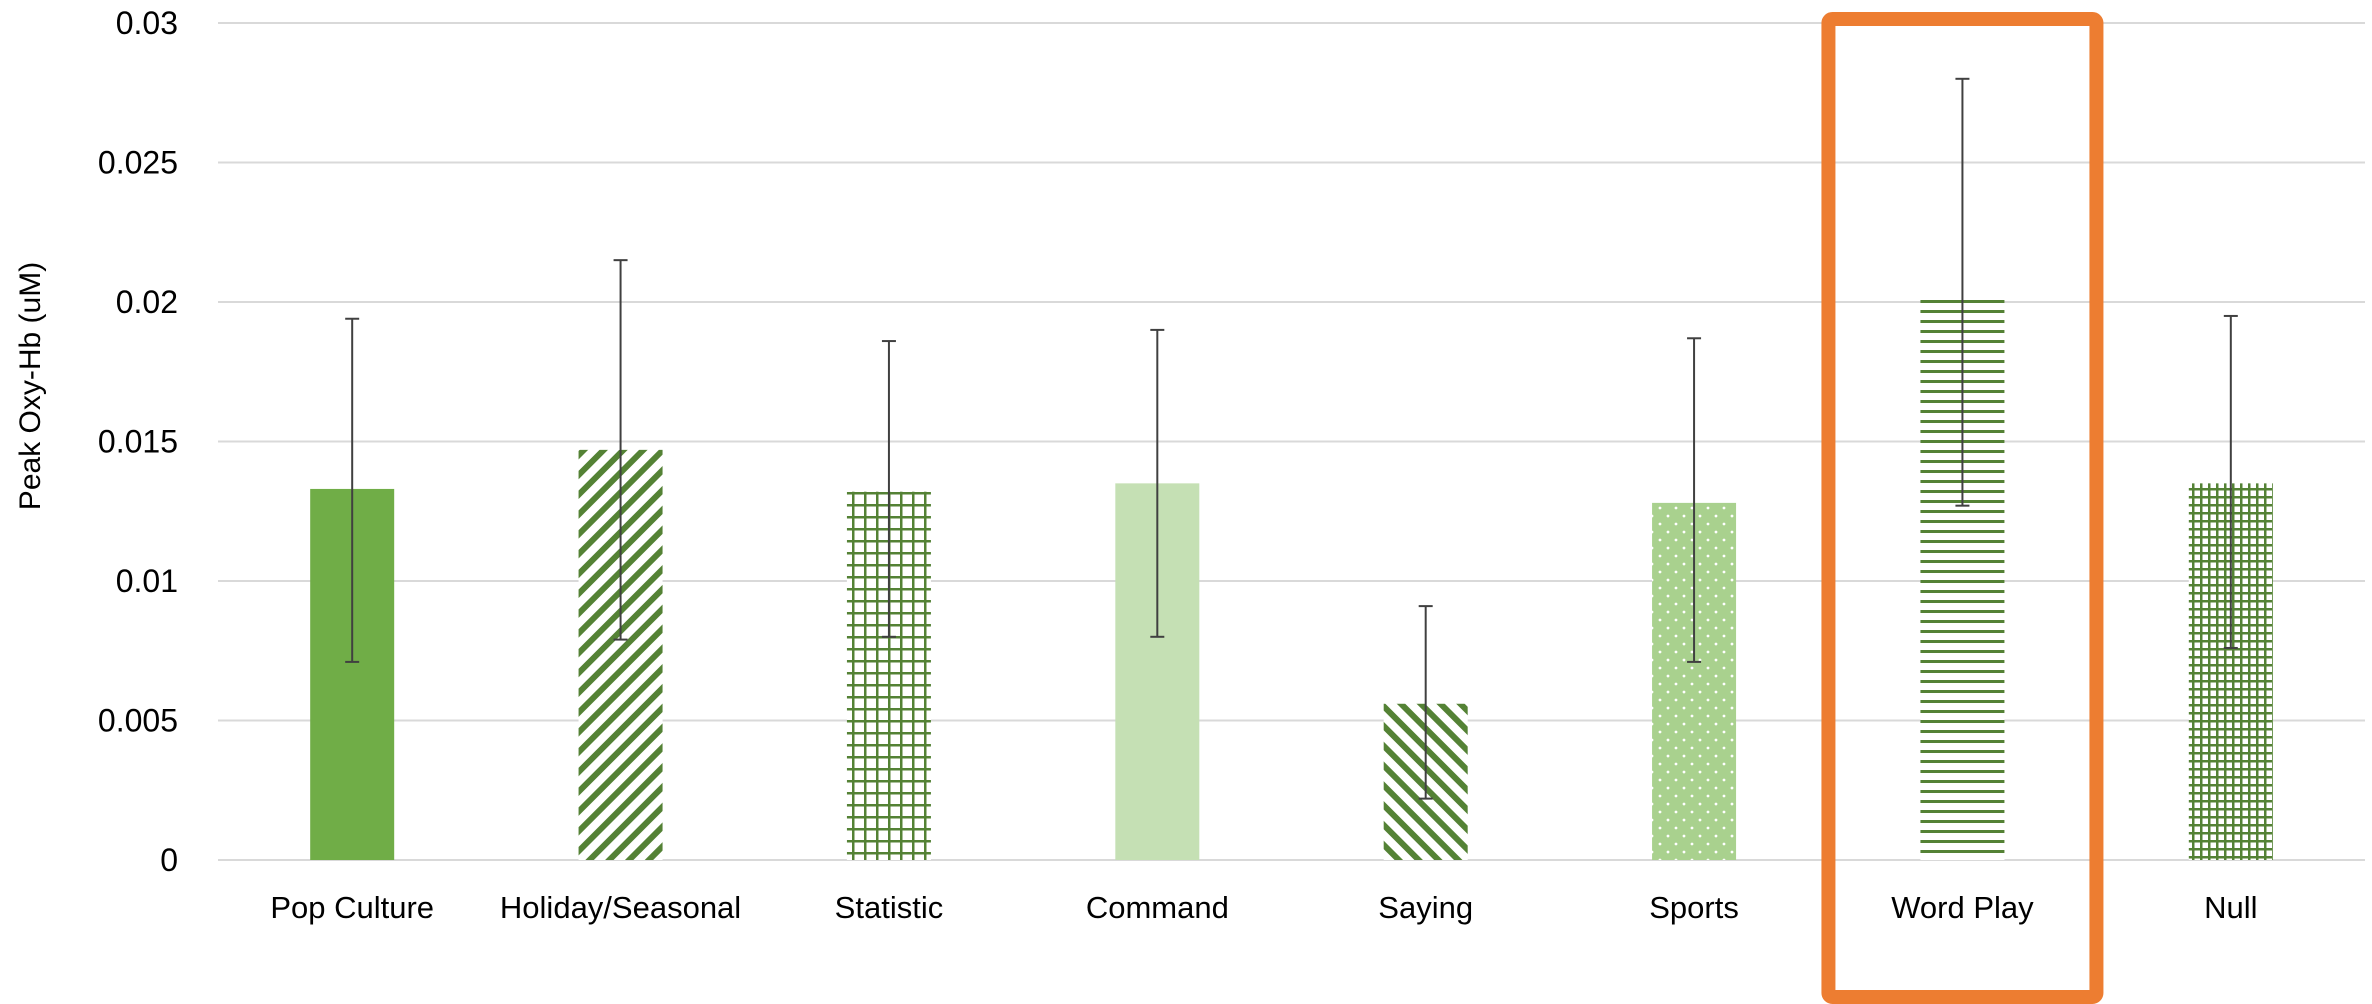  I want to click on x-tick-label: Holiday/Seasonal, so click(620, 907).